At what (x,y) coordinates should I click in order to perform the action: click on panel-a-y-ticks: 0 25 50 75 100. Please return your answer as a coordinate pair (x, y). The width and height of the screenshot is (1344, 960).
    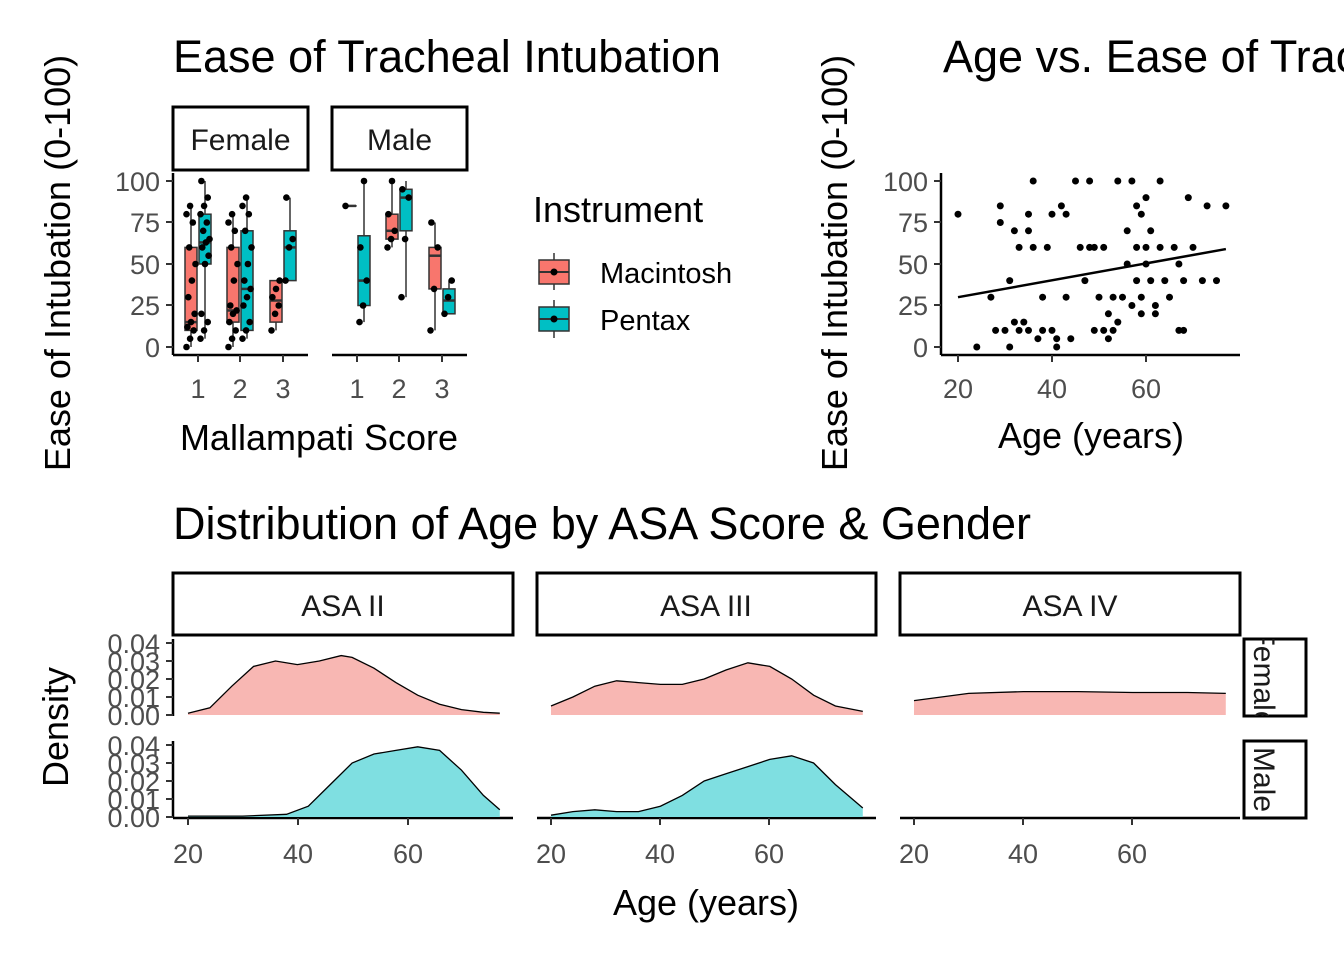
    Looking at the image, I should click on (144, 265).